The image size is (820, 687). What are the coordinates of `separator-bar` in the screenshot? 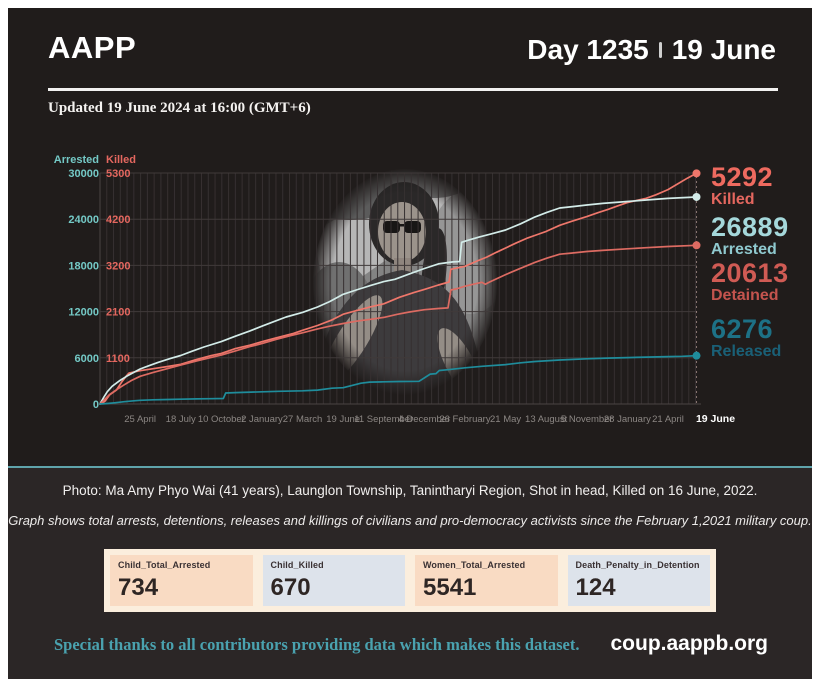 It's located at (660, 50).